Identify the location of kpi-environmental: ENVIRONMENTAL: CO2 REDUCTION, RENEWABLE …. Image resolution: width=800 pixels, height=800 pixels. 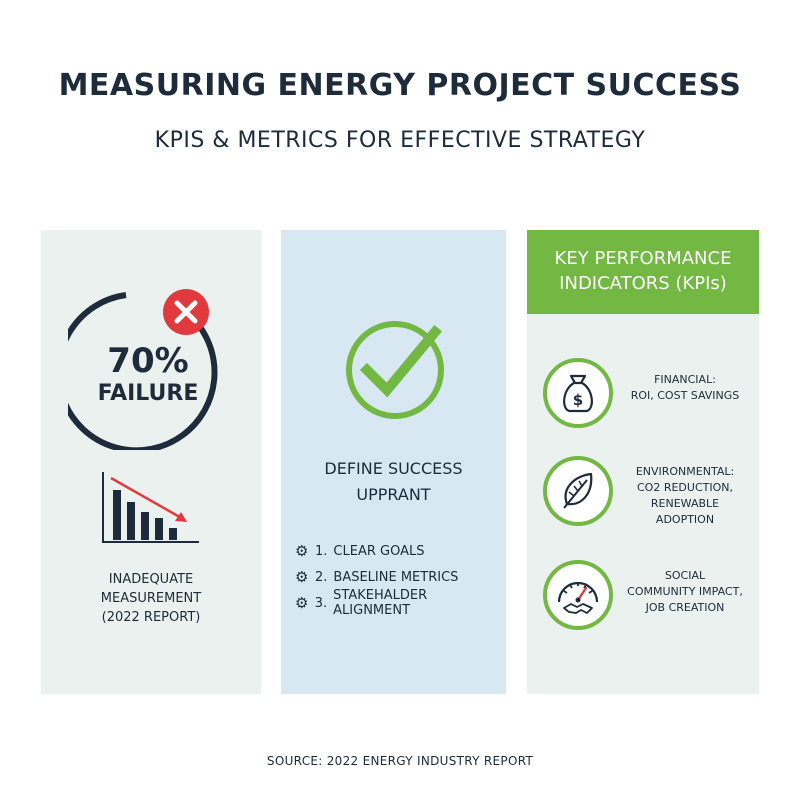
(643, 501).